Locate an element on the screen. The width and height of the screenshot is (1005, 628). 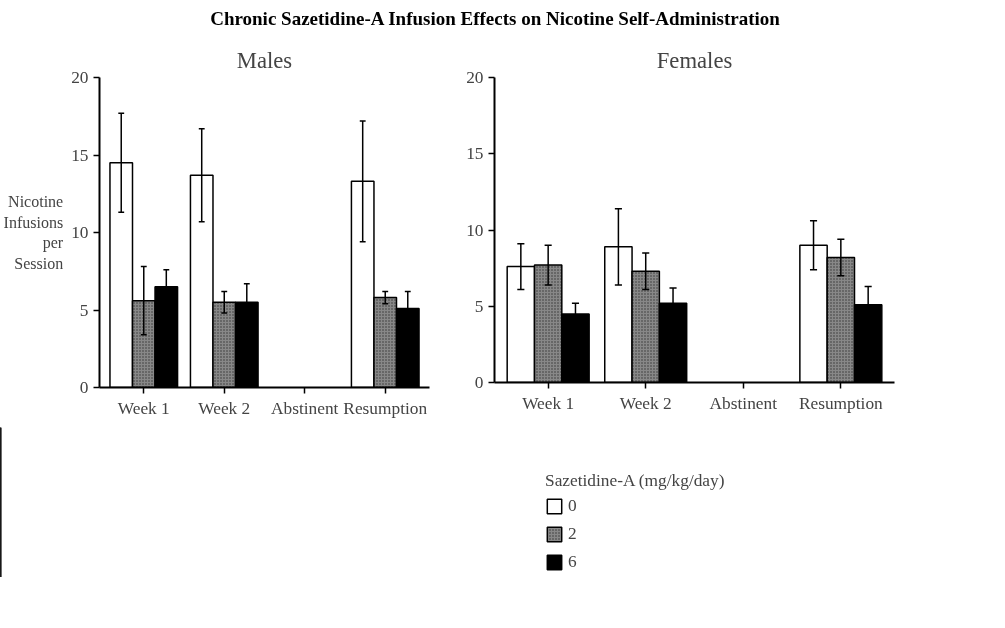
text: Chronic Sazetidine-A Infusion Effects on Nicotine Self-Administration is located at coordinates (495, 19).